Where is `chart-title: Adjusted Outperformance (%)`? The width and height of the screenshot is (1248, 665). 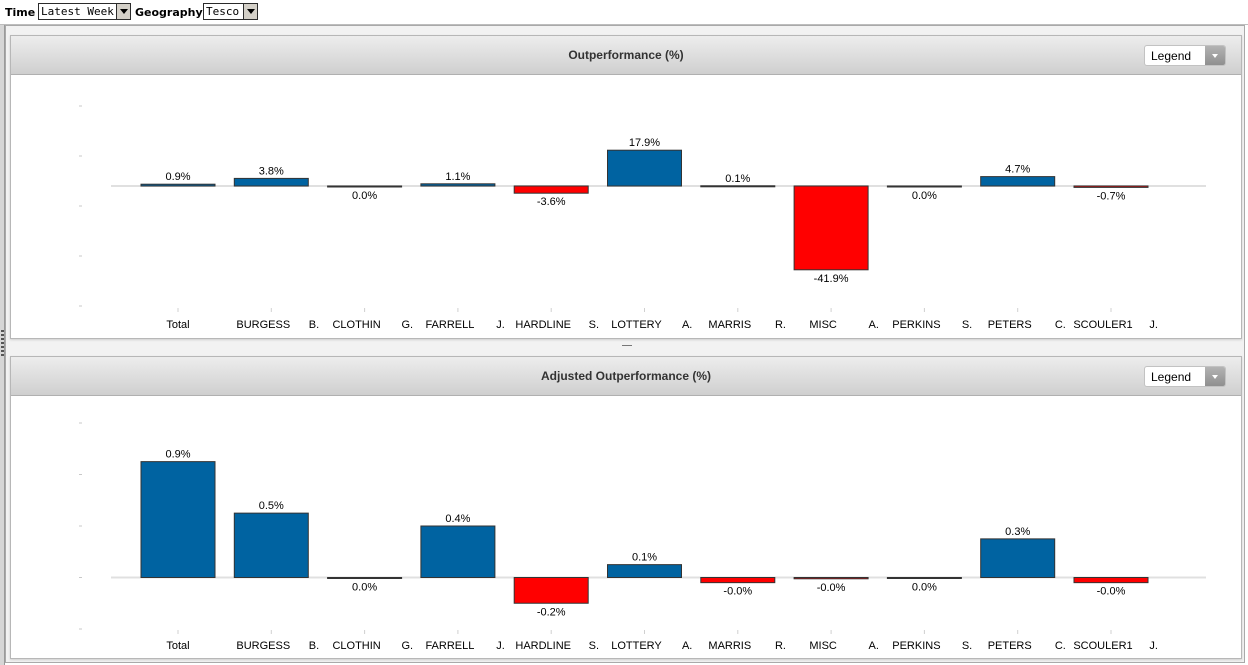 chart-title: Adjusted Outperformance (%) is located at coordinates (625, 376).